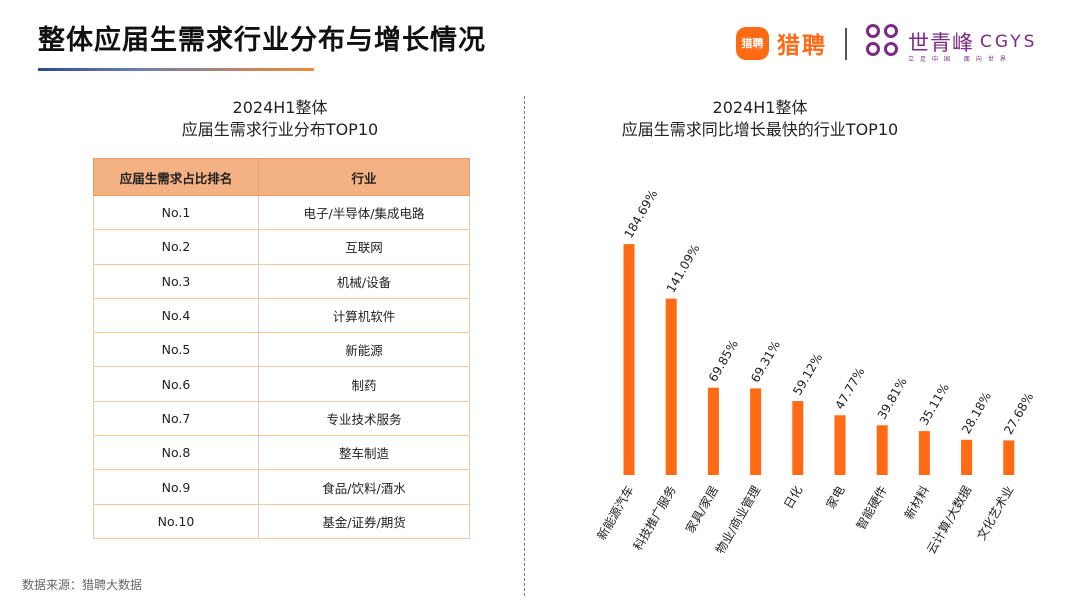 This screenshot has width=1080, height=608. I want to click on table-row: No.1 电子/半导体/集成电路, so click(281, 212).